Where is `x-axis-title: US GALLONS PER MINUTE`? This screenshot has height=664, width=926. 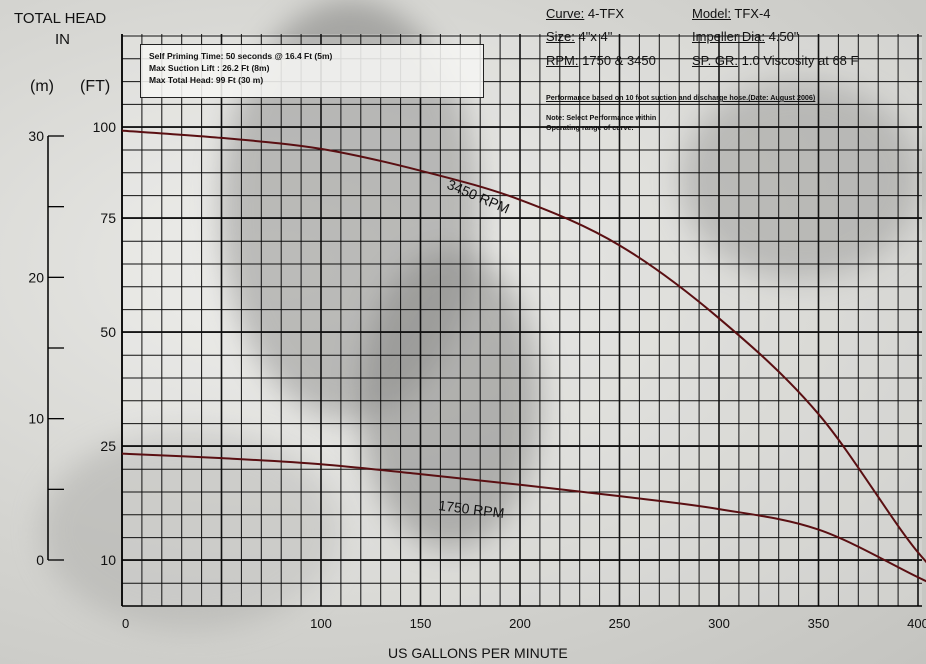 x-axis-title: US GALLONS PER MINUTE is located at coordinates (478, 653).